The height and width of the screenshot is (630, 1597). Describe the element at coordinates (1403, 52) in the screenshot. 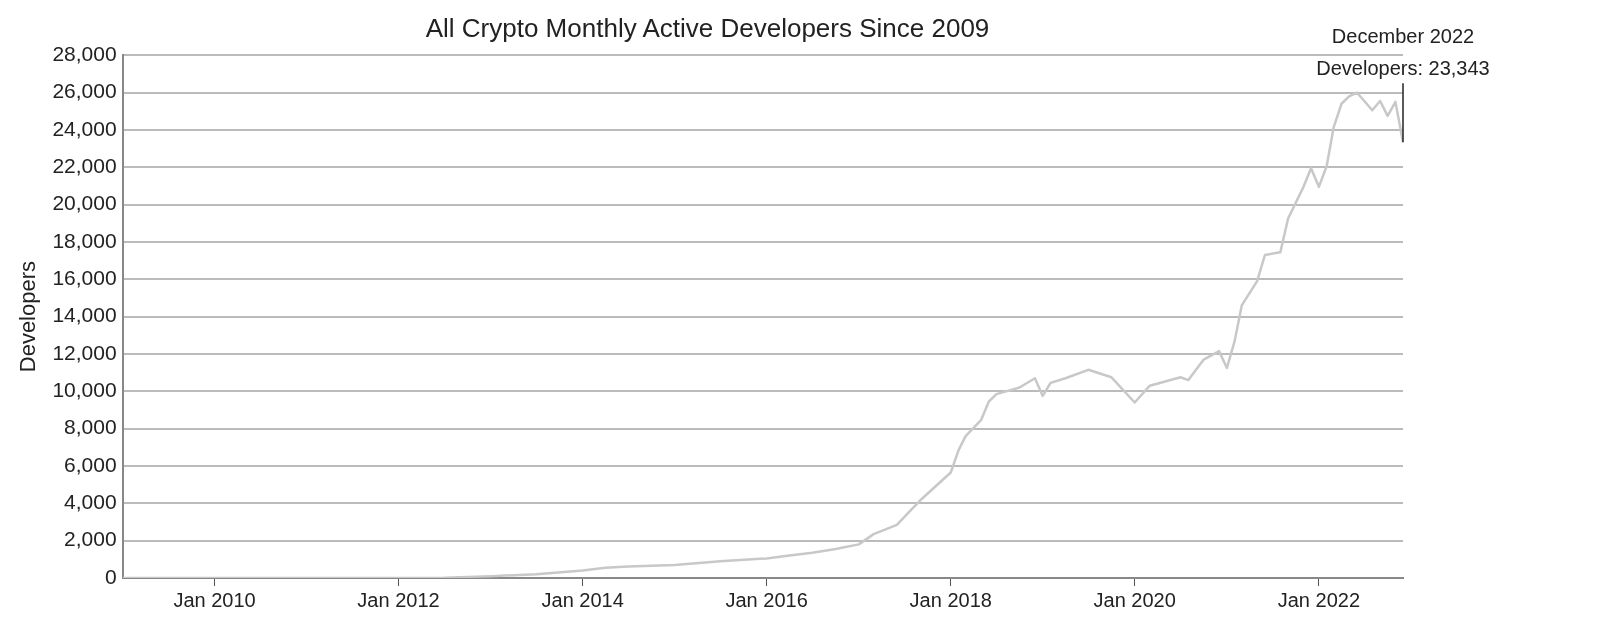

I see `annotation: December 2022 Developers: 23,343` at that location.